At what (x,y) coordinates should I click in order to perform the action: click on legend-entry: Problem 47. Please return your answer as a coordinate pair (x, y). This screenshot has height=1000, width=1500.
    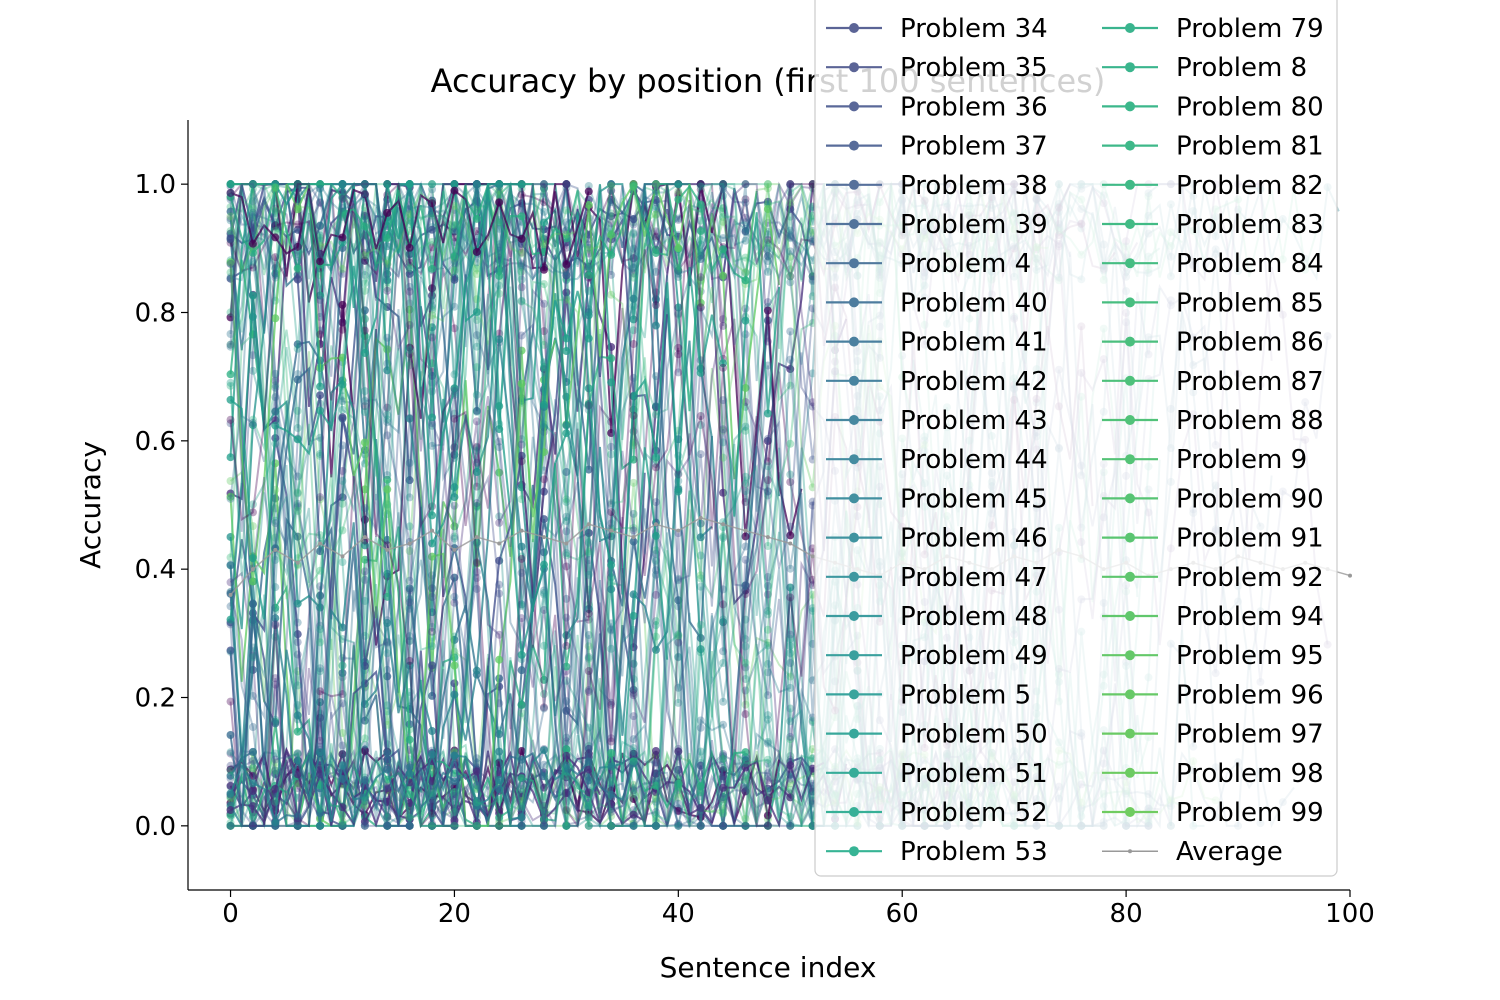
    Looking at the image, I should click on (937, 578).